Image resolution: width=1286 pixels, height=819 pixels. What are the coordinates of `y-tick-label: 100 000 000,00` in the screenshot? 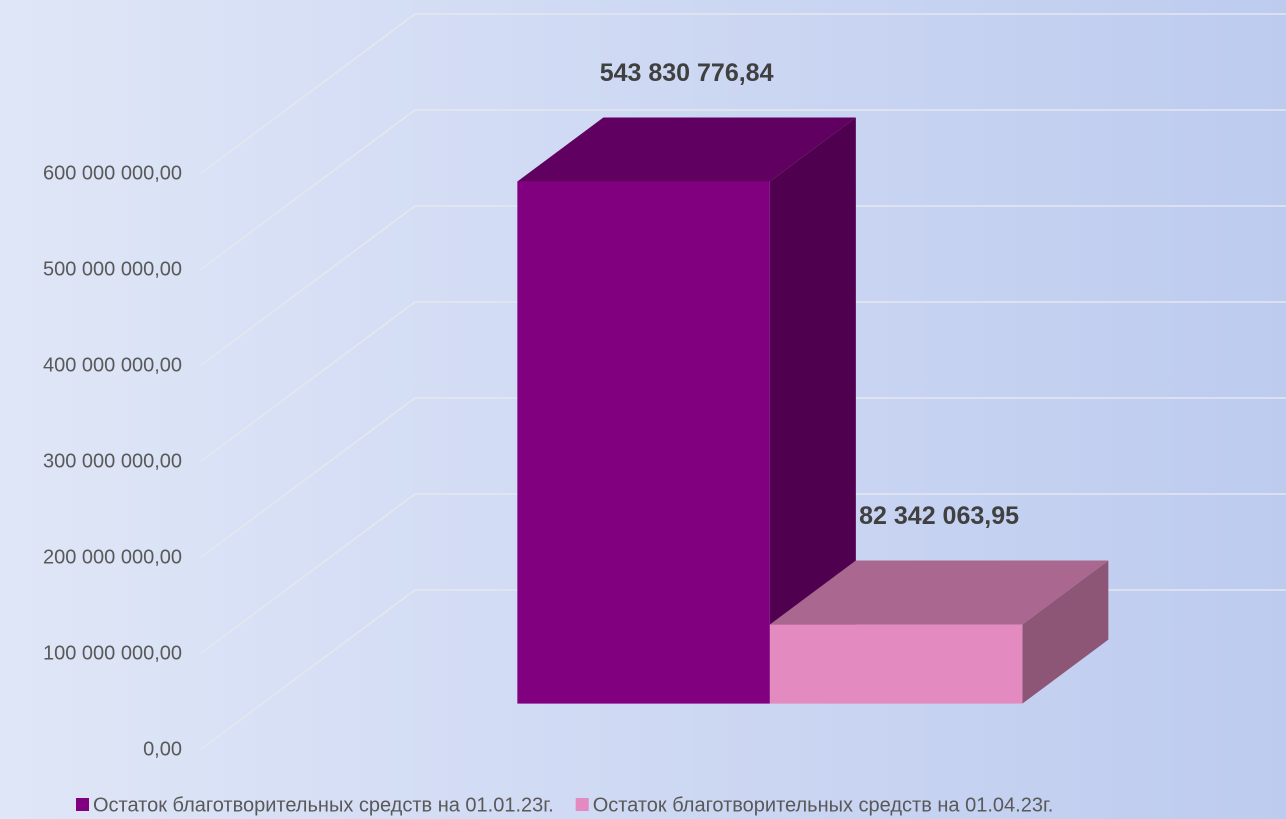 It's located at (112, 653).